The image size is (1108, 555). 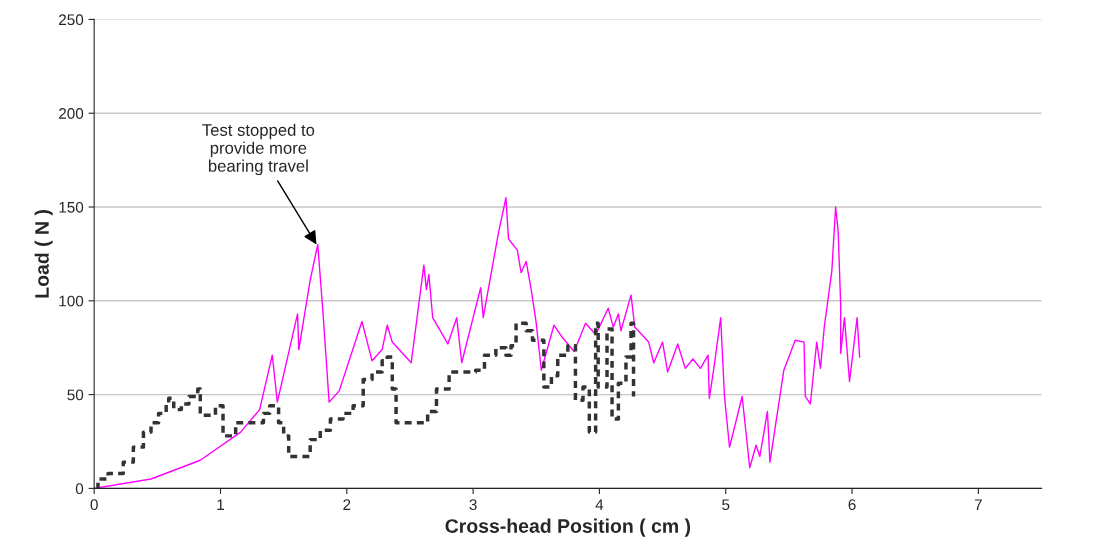 I want to click on y-tick-label: 50, so click(x=75, y=395).